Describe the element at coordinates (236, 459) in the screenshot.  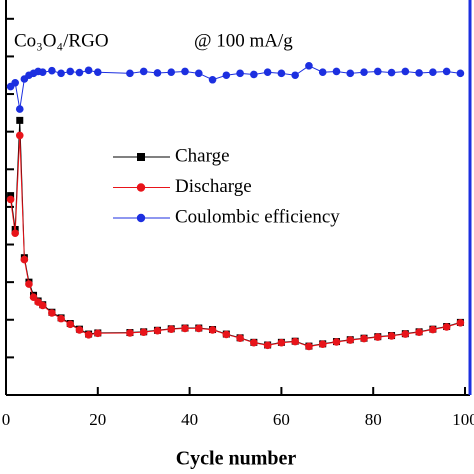
I see `x-axis-label: Cycle number` at that location.